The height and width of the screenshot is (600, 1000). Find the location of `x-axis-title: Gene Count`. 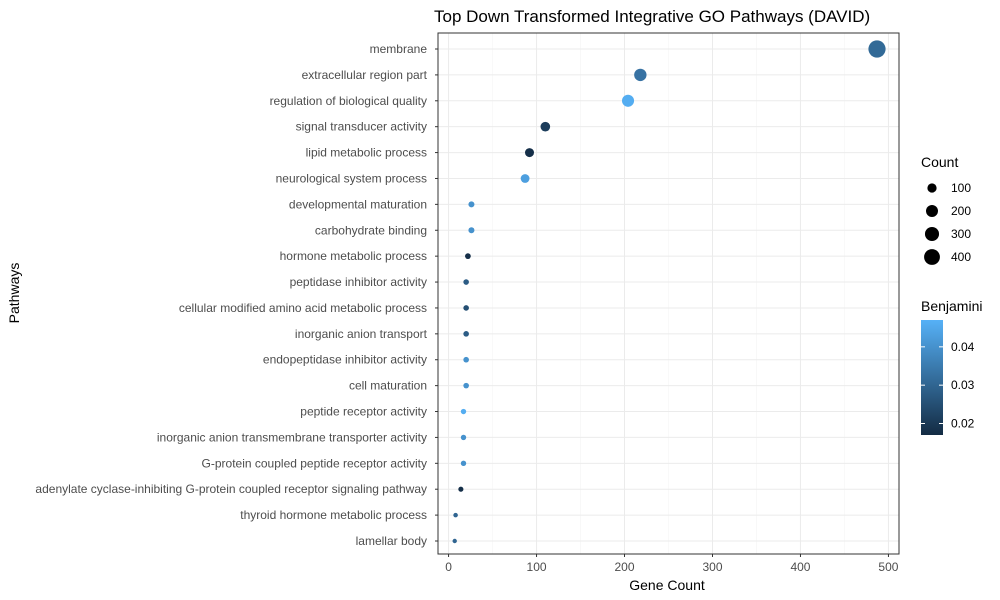

x-axis-title: Gene Count is located at coordinates (667, 585).